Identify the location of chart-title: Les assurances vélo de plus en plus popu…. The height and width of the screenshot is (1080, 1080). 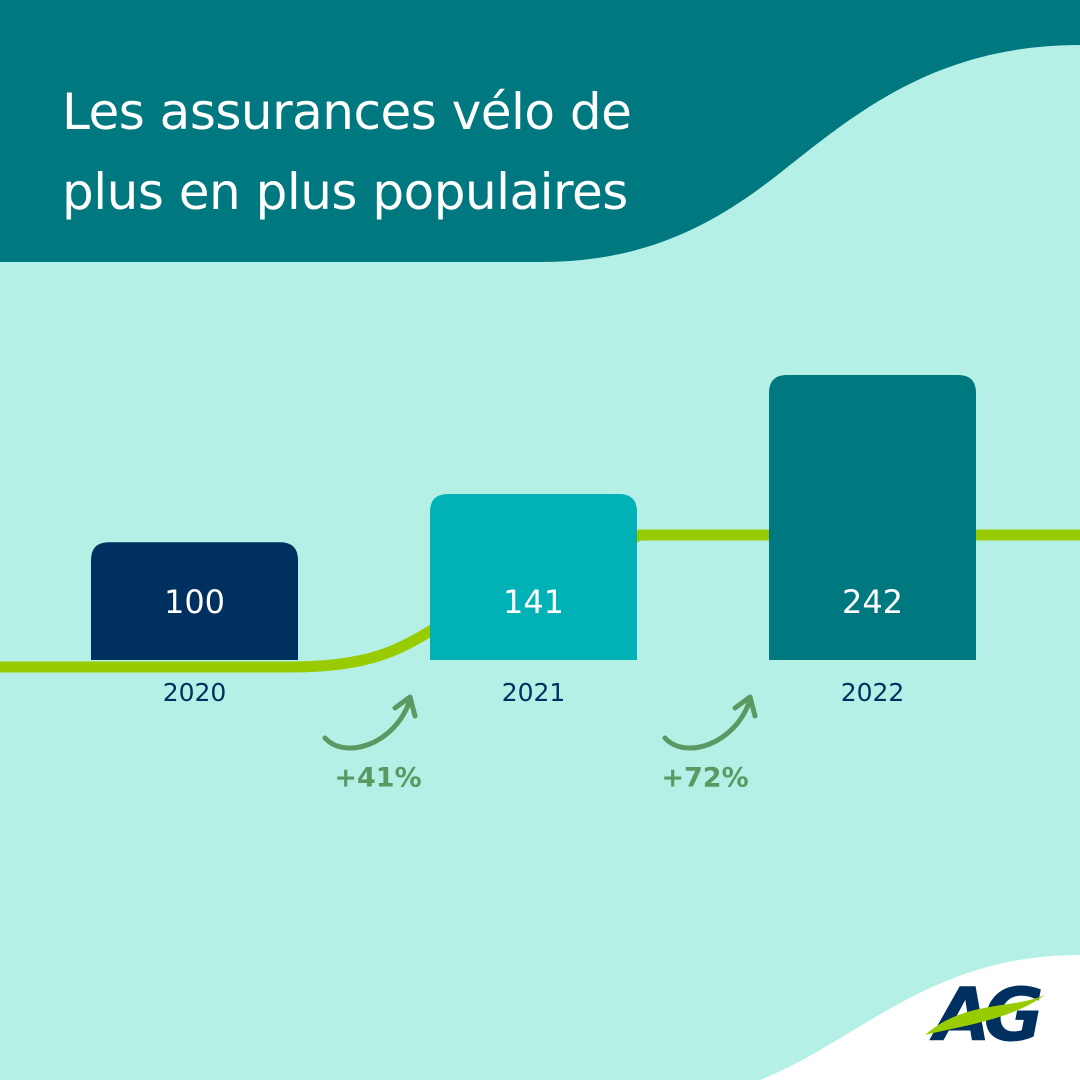
(347, 152).